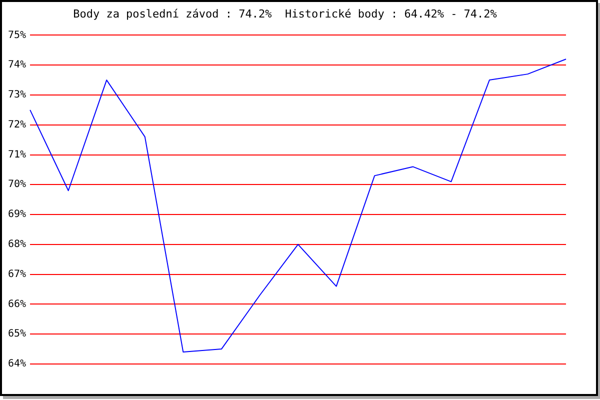 The height and width of the screenshot is (400, 600). I want to click on y-tick-label: 70%, so click(17, 184).